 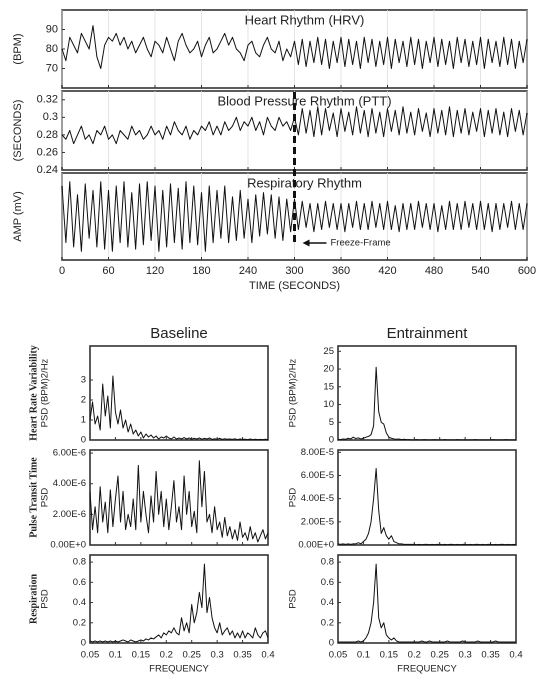 What do you see at coordinates (331, 422) in the screenshot?
I see `y-tick-label: 5` at bounding box center [331, 422].